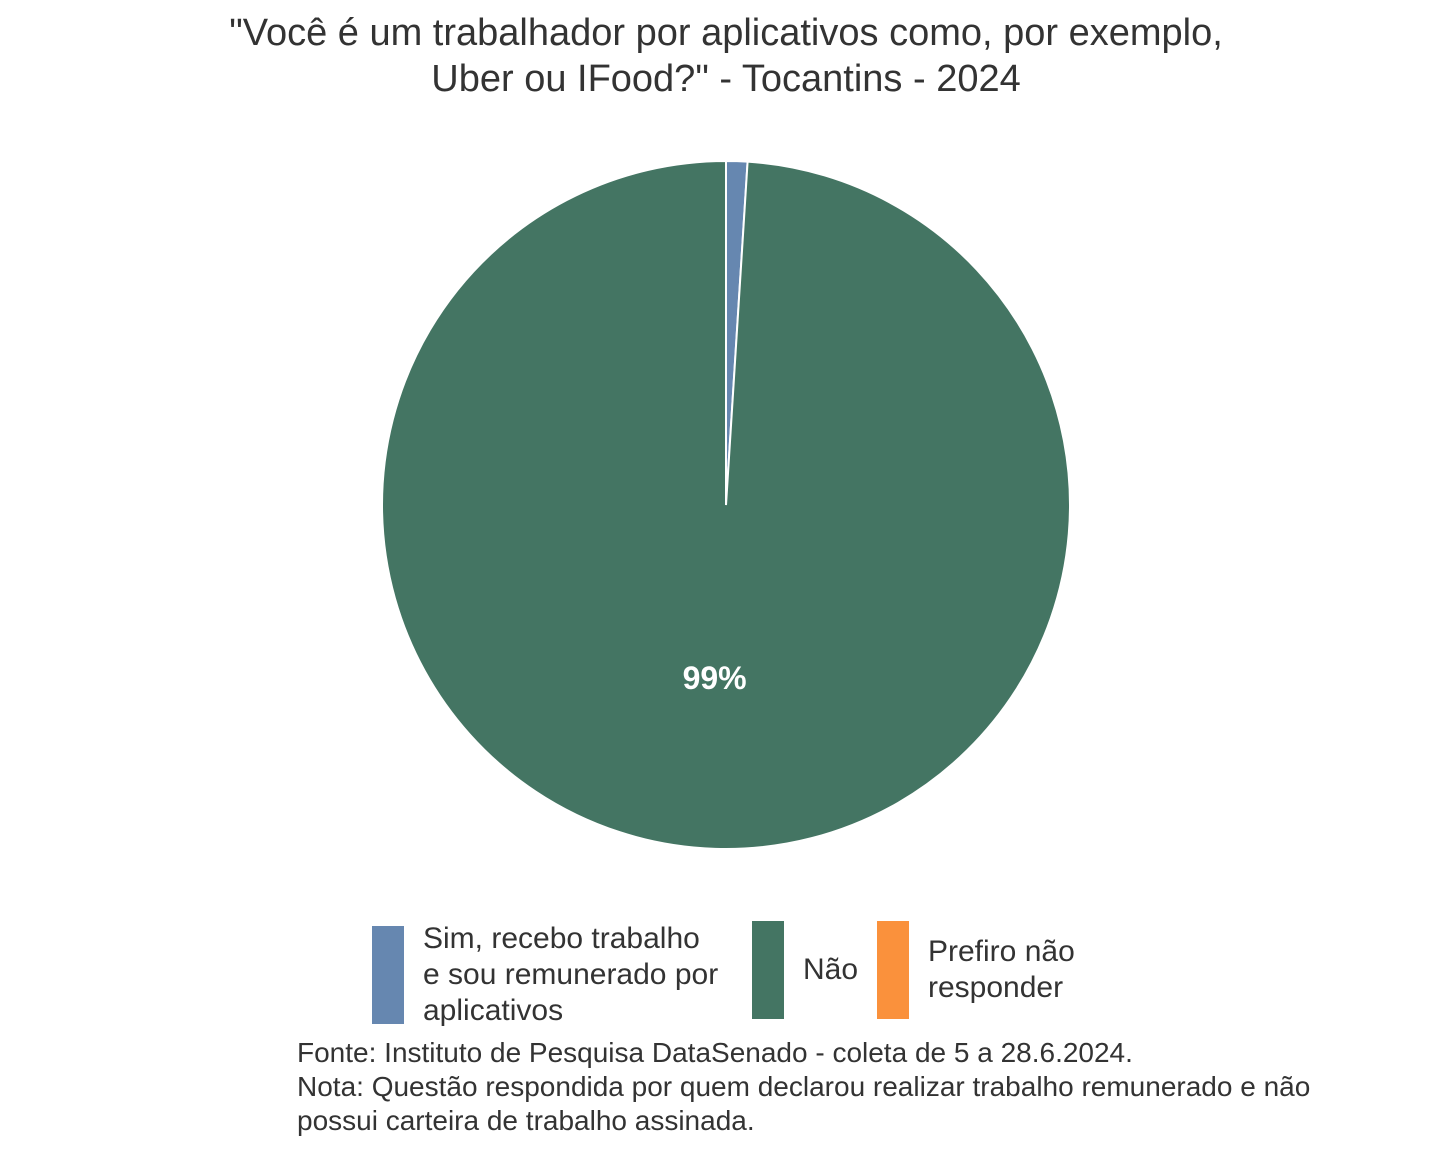 The image size is (1440, 1152). What do you see at coordinates (715, 678) in the screenshot?
I see `data-label-1: 99%` at bounding box center [715, 678].